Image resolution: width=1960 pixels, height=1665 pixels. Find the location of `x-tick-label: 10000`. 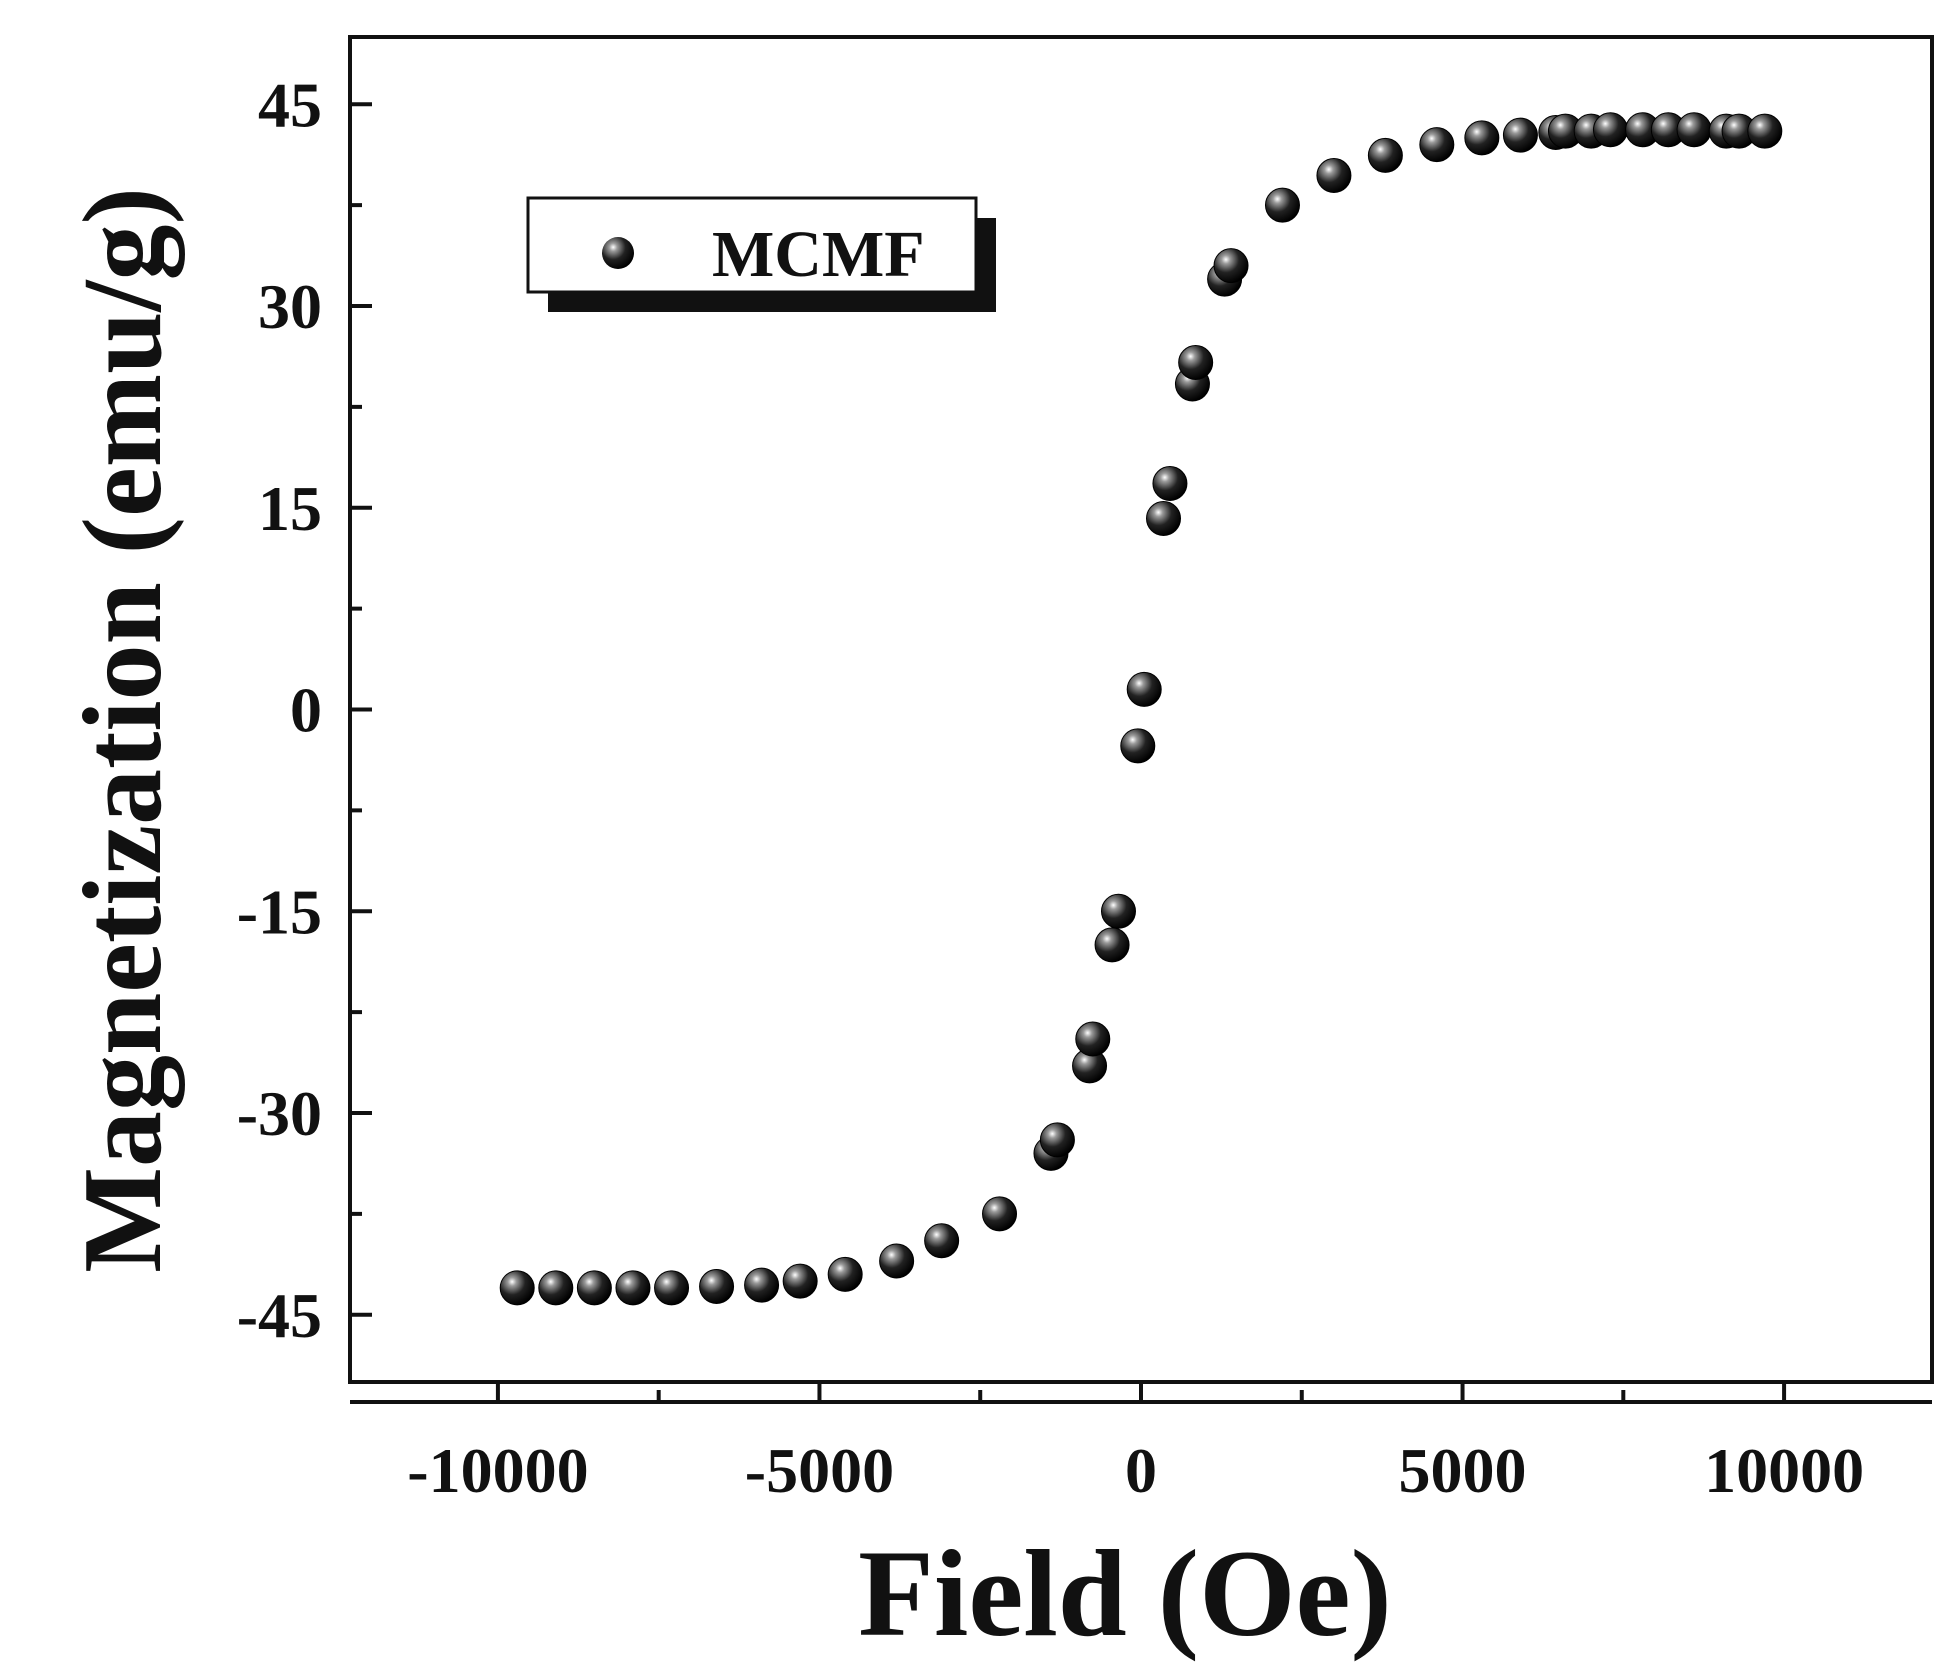

x-tick-label: 10000 is located at coordinates (1784, 1470).